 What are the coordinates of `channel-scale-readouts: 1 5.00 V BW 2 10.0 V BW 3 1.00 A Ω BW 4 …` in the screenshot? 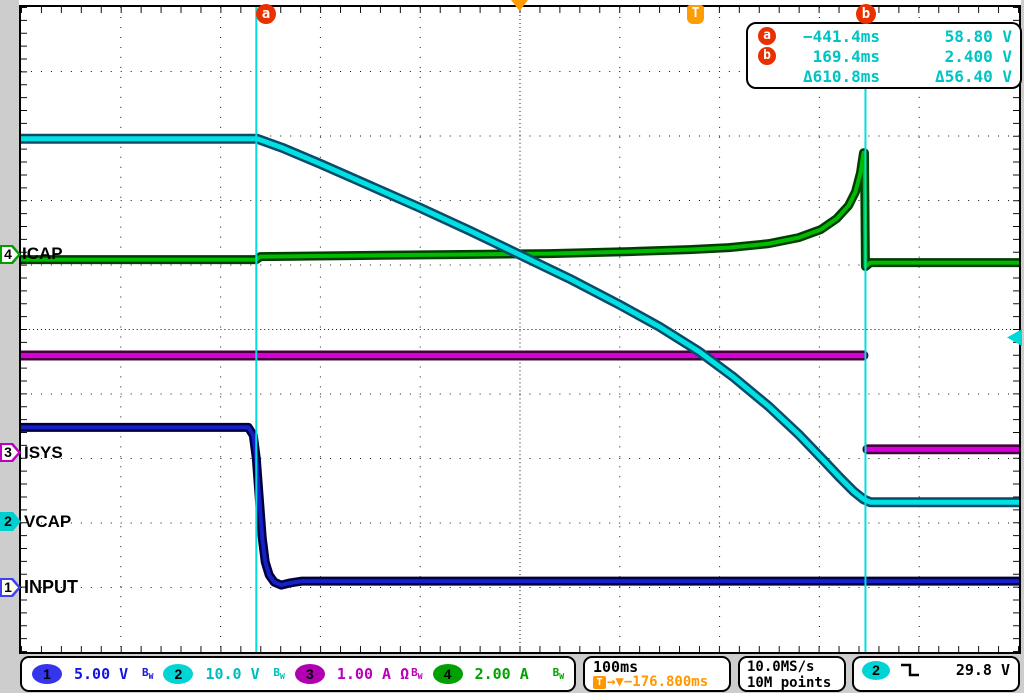 It's located at (298, 674).